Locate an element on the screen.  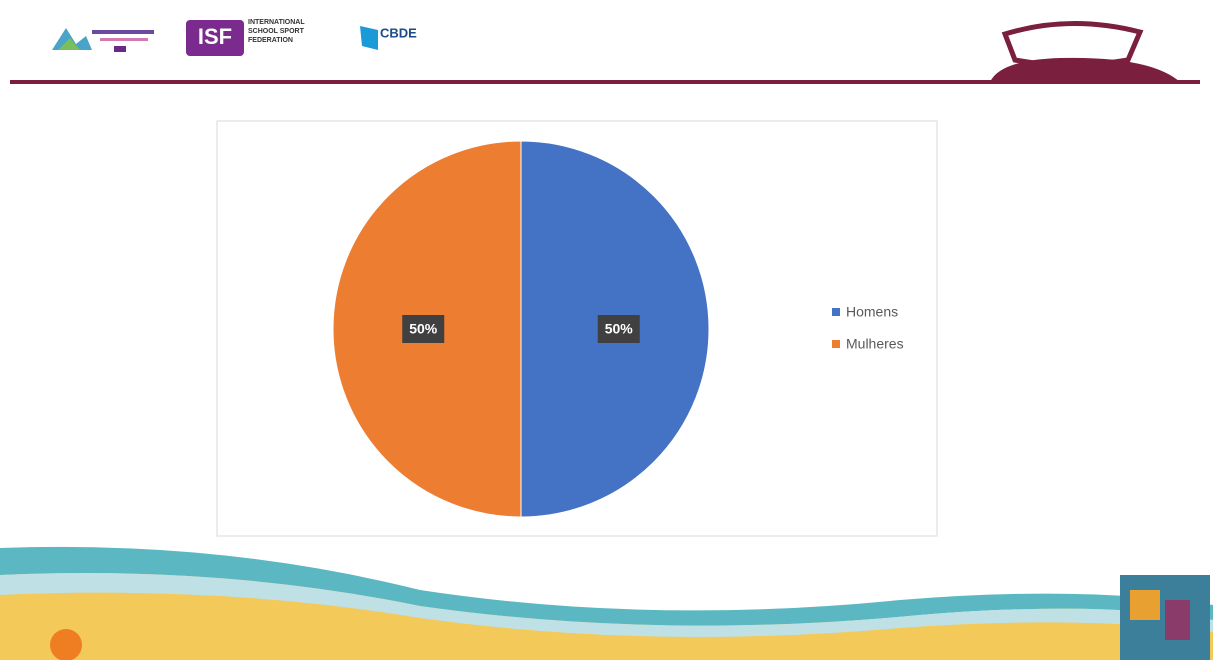
logo-isf-text: ISF is located at coordinates (215, 36).